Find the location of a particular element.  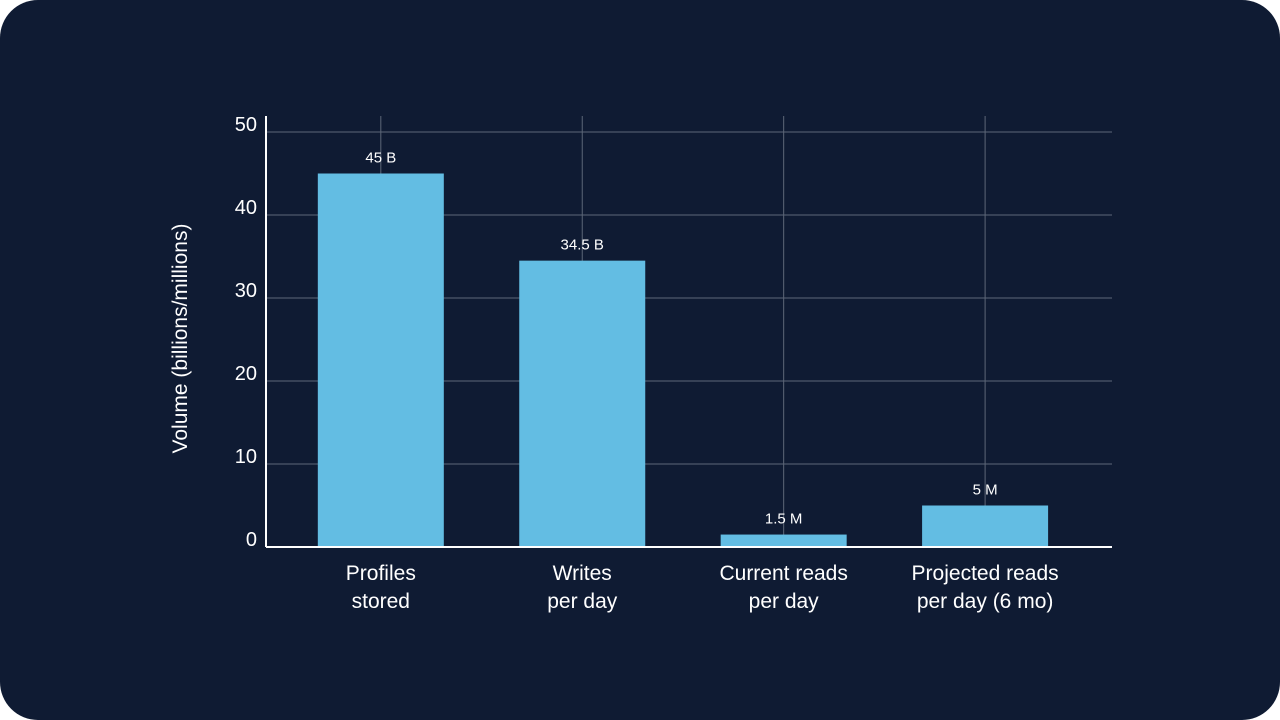

x-category-label-line: Current reads is located at coordinates (783, 573).